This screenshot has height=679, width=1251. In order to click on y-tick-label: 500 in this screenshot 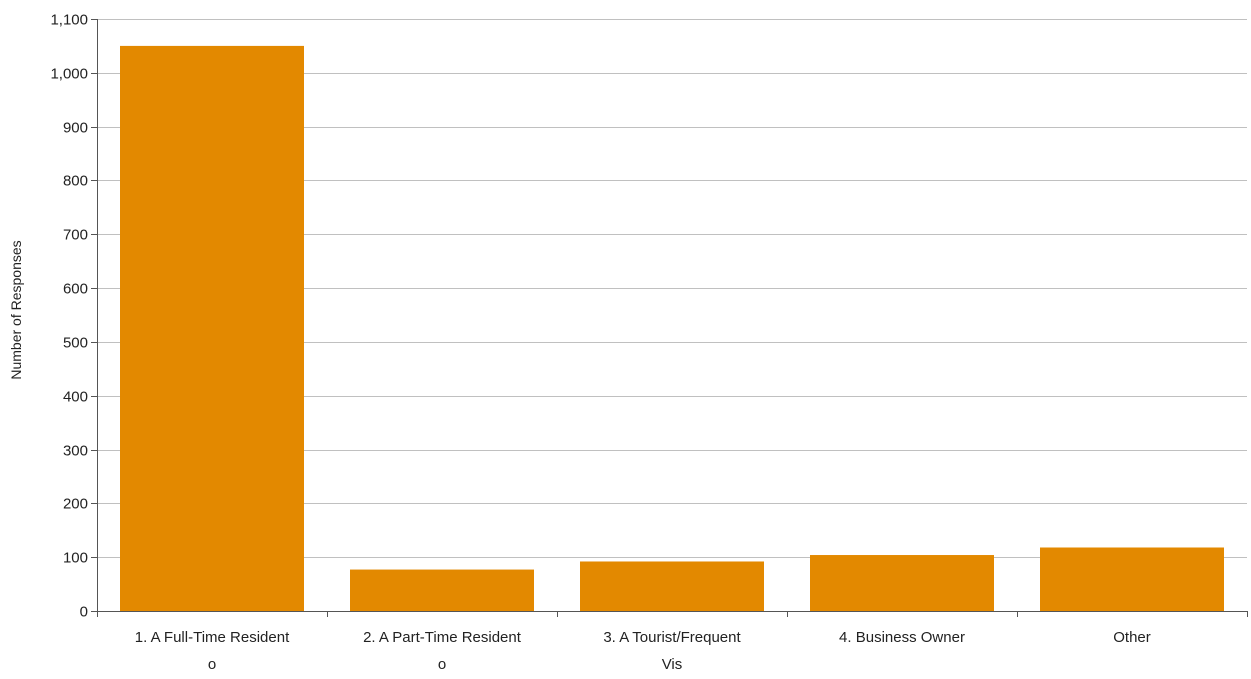, I will do `click(75, 343)`.